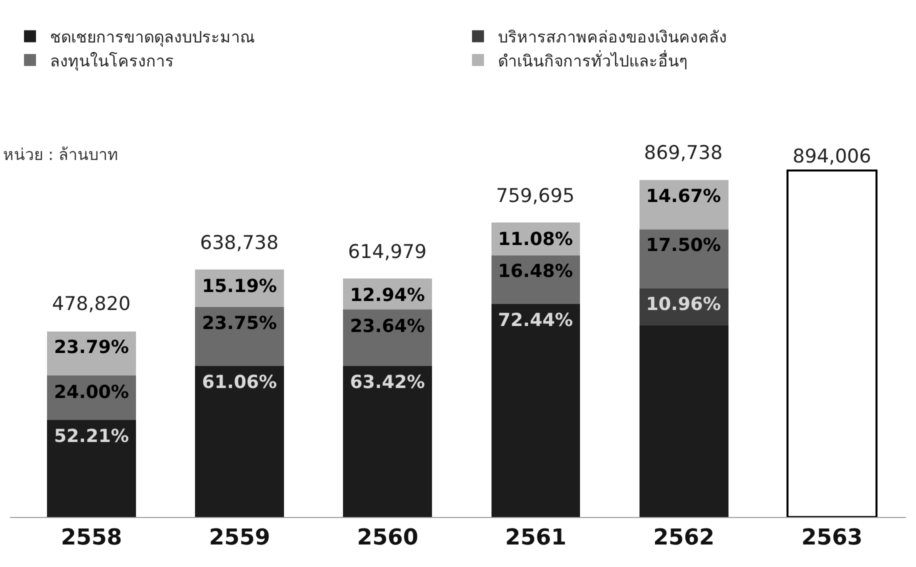 This screenshot has height=567, width=916. I want to click on x-tick-label: 2563, so click(832, 537).